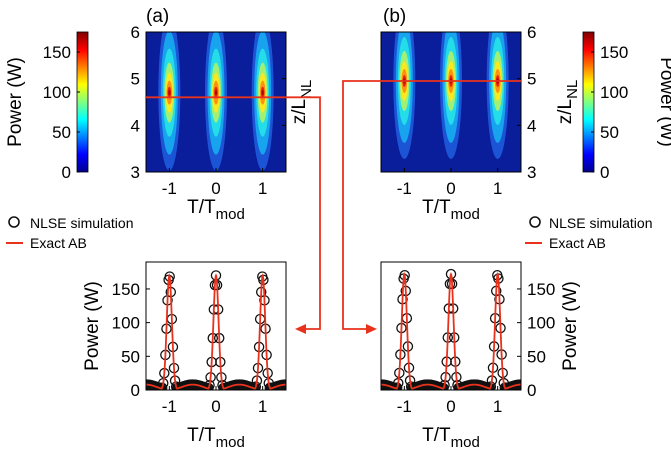 The width and height of the screenshot is (671, 460). I want to click on heatmap-b-ylabel: z/LNL, so click(568, 102).